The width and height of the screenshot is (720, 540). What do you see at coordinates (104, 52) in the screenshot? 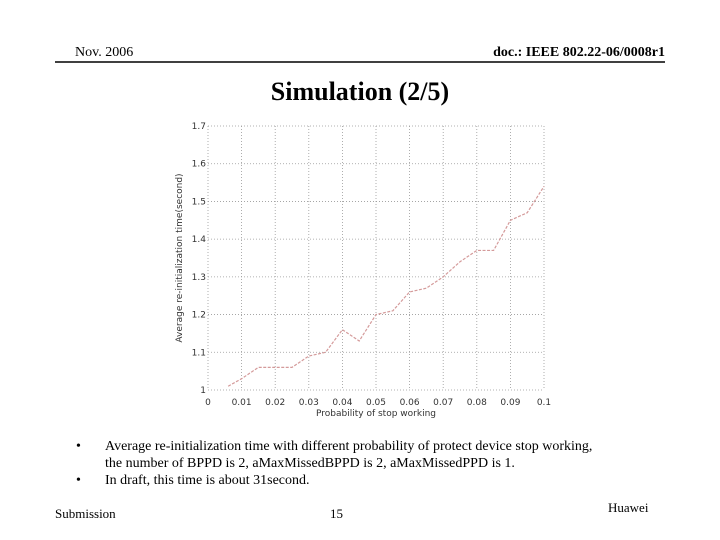
I see `header-date: Nov. 2006` at bounding box center [104, 52].